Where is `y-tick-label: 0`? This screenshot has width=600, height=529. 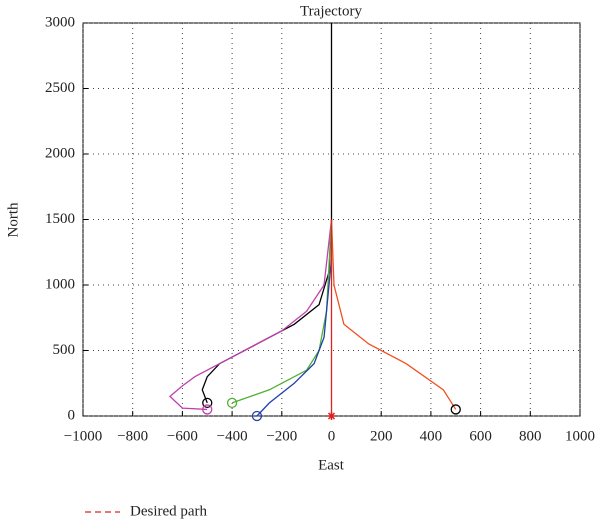
y-tick-label: 0 is located at coordinates (72, 415).